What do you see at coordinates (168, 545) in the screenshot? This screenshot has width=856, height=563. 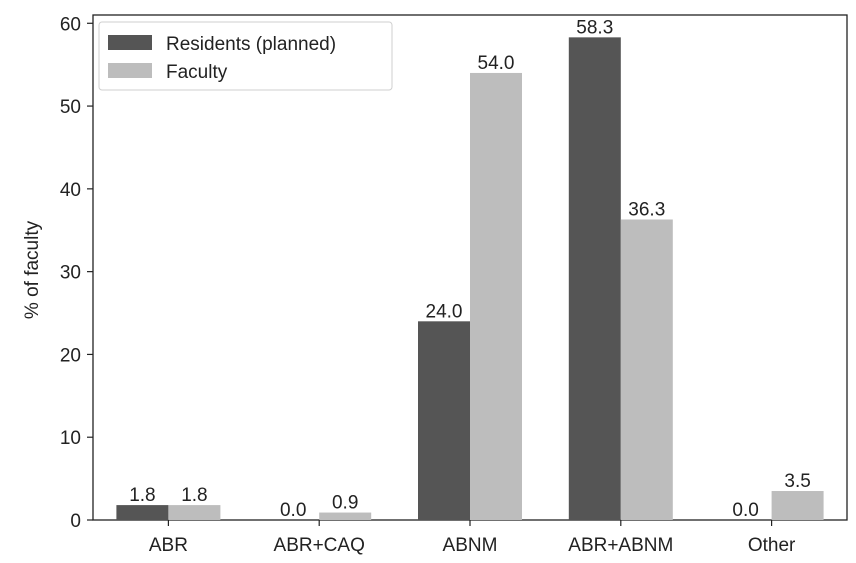 I see `x-tick-label: ABR` at bounding box center [168, 545].